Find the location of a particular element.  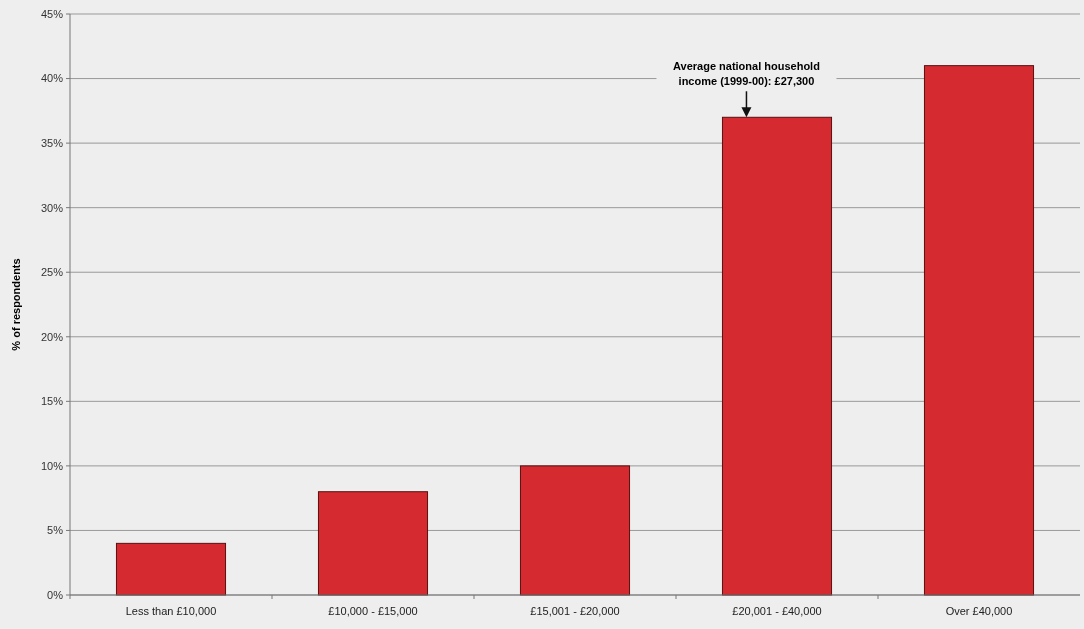

y-axis-title: % of respondents is located at coordinates (16, 304).